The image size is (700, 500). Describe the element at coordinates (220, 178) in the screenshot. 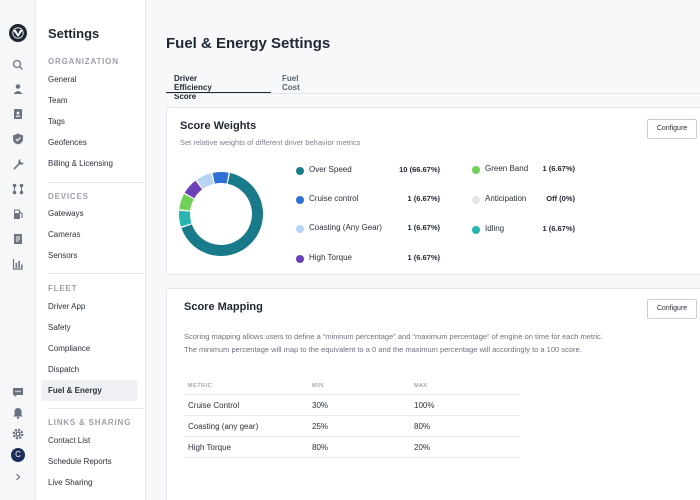

I see `donut-slice-cruise-control` at that location.